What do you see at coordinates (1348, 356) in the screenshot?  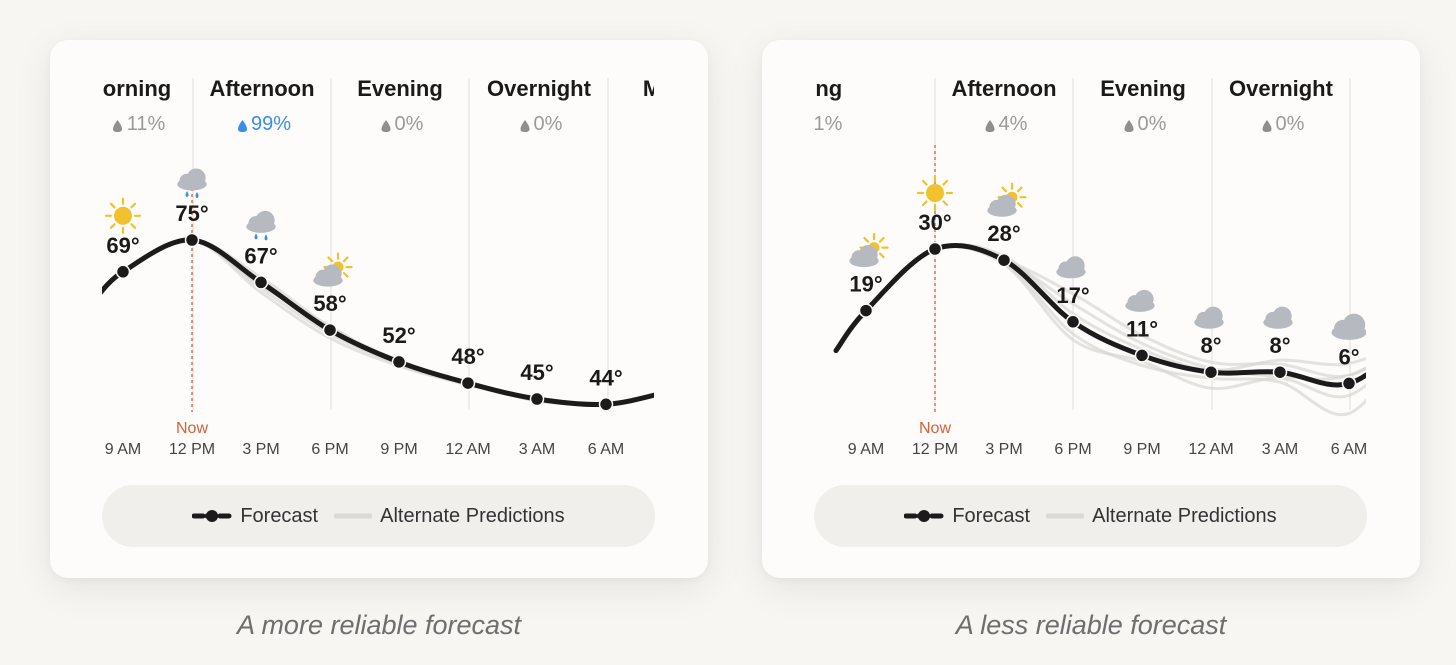 I see `temperature-label: 6°` at bounding box center [1348, 356].